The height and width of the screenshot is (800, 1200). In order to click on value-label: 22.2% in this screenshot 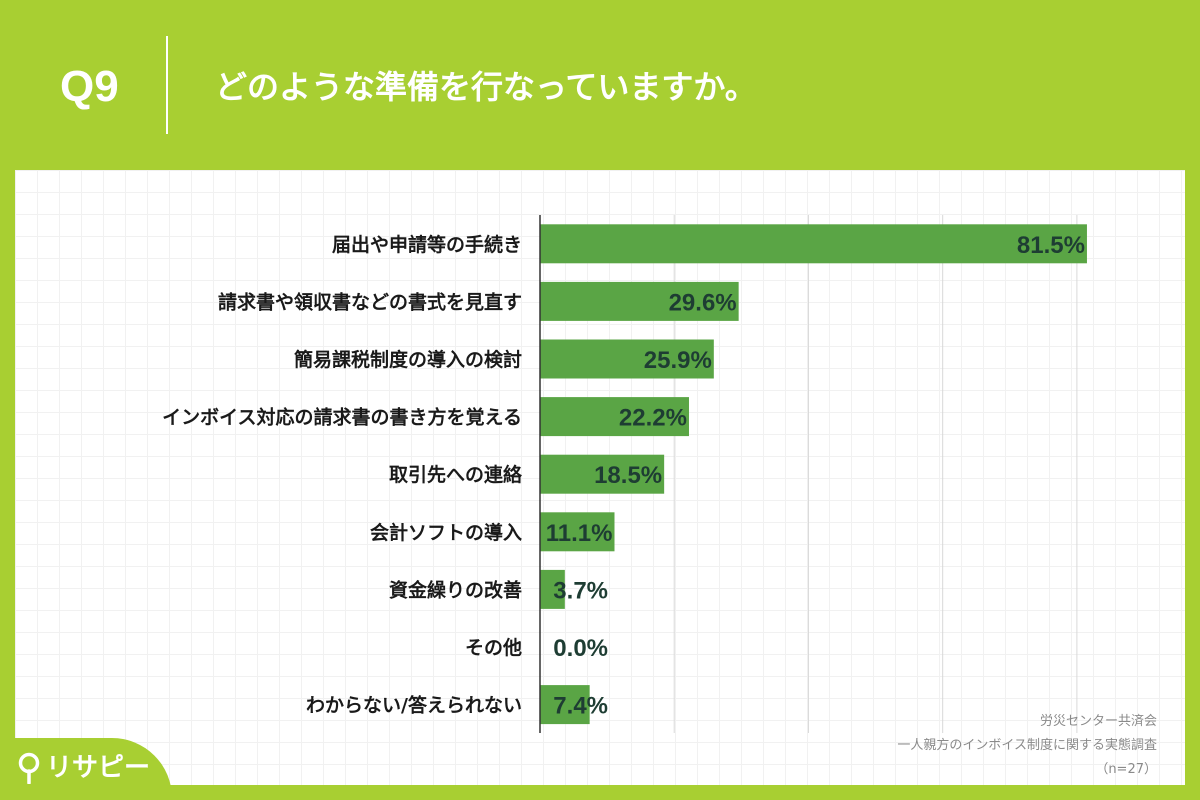, I will do `click(653, 418)`.